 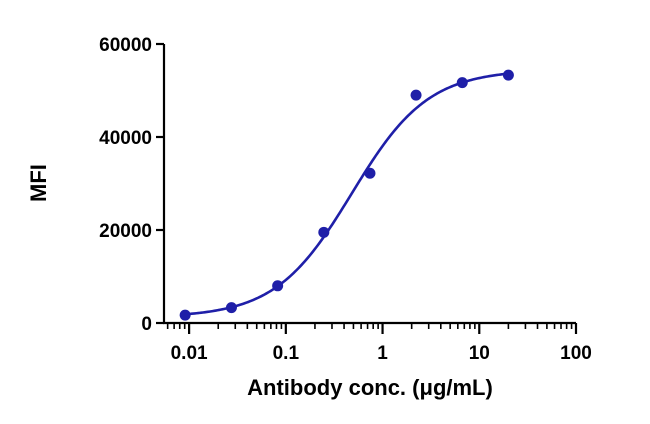 What do you see at coordinates (377, 342) in the screenshot?
I see `x-axis: 0.01 0.1 1 10 100` at bounding box center [377, 342].